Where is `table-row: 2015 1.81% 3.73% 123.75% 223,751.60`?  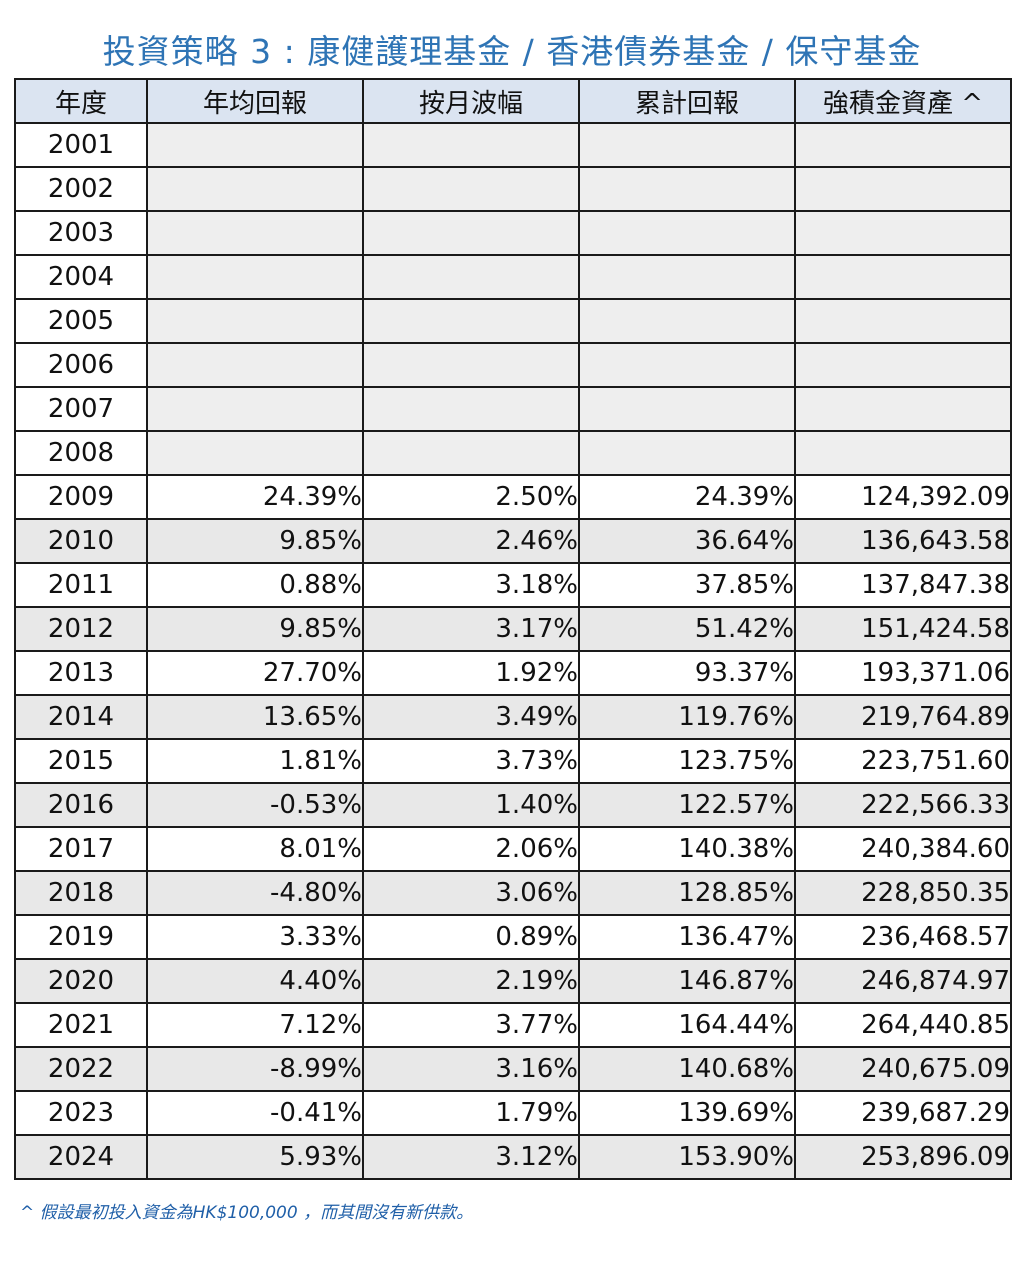 table-row: 2015 1.81% 3.73% 123.75% 223,751.60 is located at coordinates (513, 761).